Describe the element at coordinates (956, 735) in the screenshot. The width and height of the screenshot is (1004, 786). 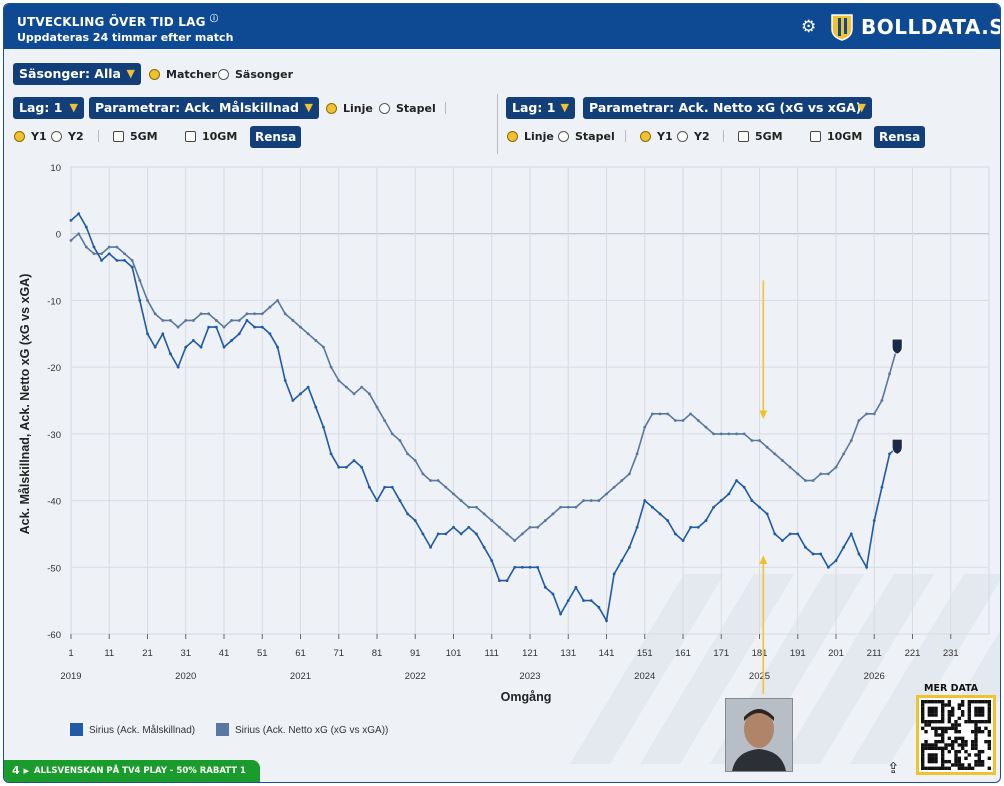
I see `qr-code-icon` at that location.